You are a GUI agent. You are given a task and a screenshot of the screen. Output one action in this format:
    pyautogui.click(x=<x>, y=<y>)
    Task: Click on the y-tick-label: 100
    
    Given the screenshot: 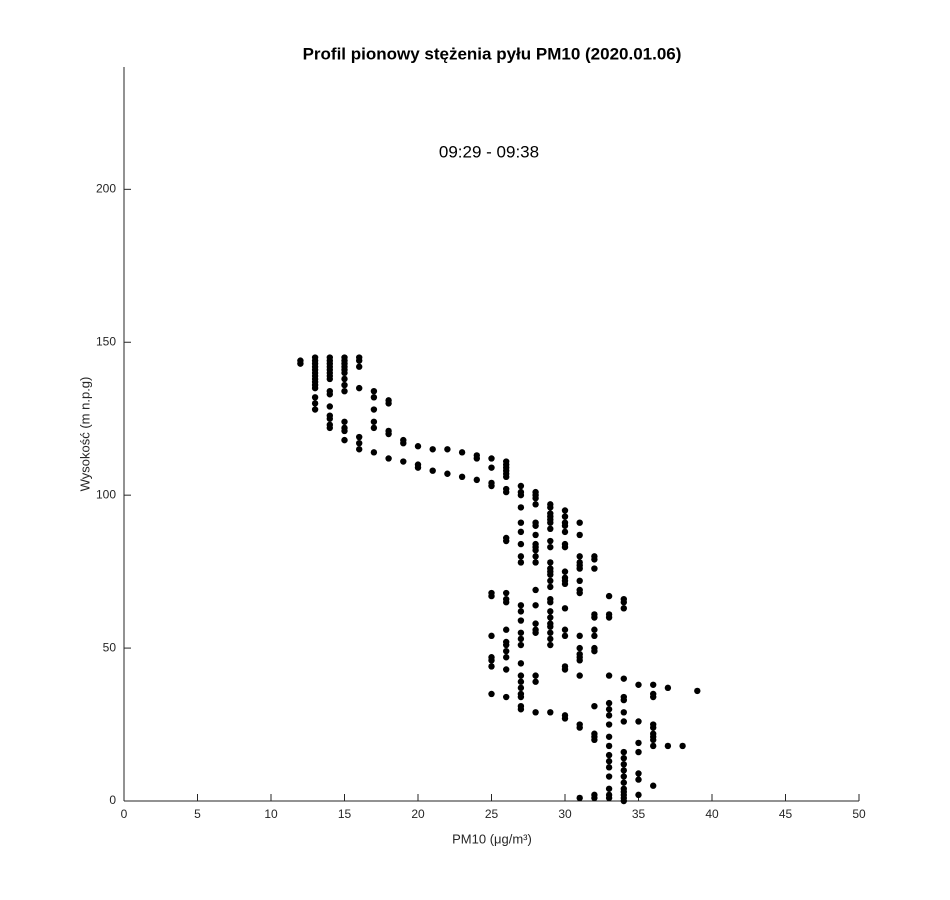 What is the action you would take?
    pyautogui.click(x=106, y=494)
    